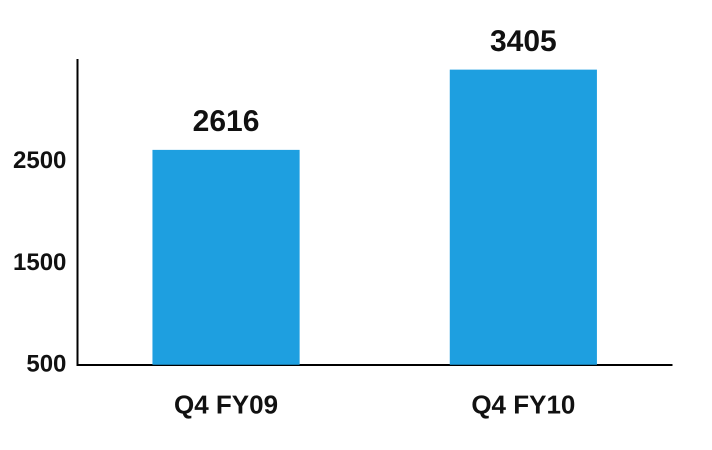 The height and width of the screenshot is (450, 712). I want to click on y-tick-label: 1500, so click(39, 262).